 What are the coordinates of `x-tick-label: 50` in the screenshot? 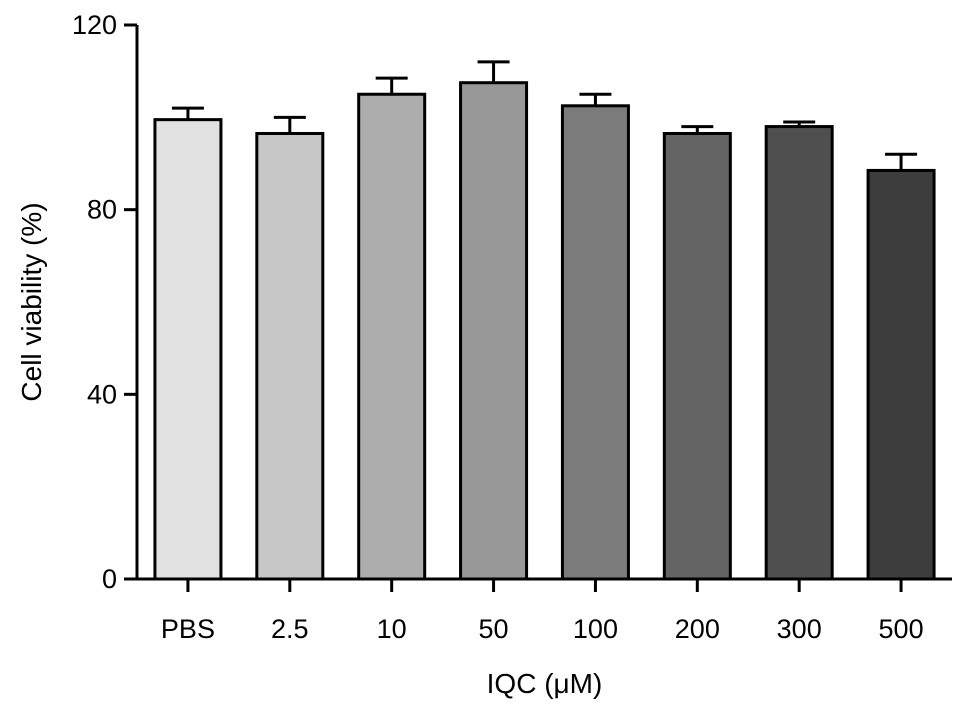 It's located at (494, 629).